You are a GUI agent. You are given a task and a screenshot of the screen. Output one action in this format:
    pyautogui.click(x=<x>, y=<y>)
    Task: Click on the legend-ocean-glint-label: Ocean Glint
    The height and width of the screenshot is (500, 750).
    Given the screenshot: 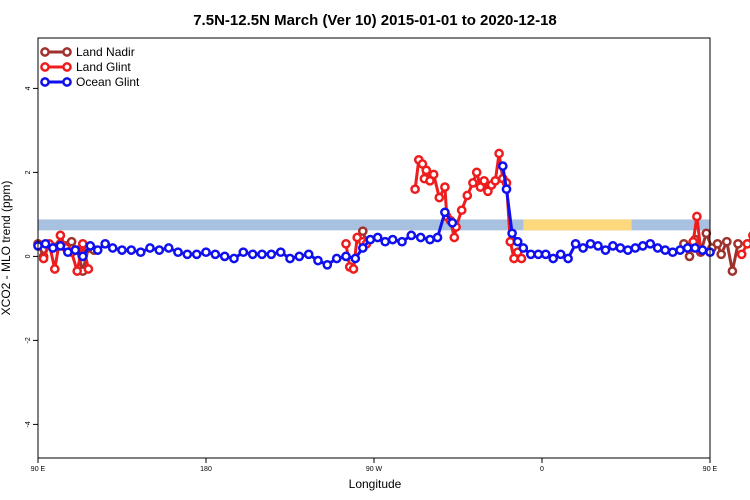 What is the action you would take?
    pyautogui.click(x=108, y=82)
    